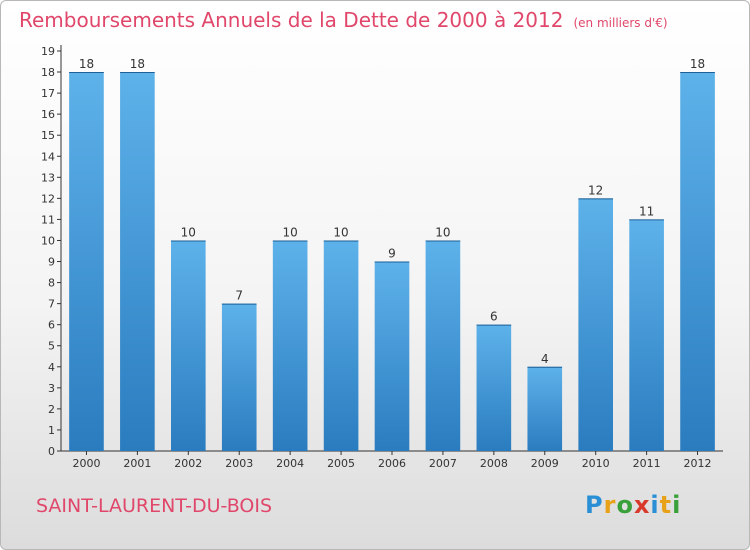  What do you see at coordinates (48, 72) in the screenshot?
I see `y-tick-label: 18` at bounding box center [48, 72].